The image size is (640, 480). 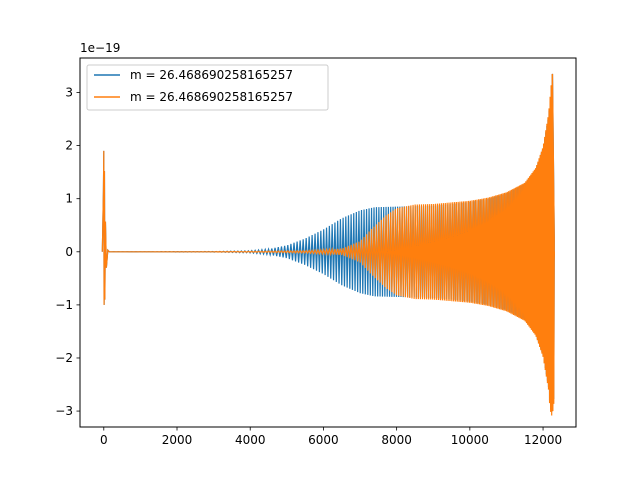 What do you see at coordinates (64, 358) in the screenshot?
I see `y-tick-label: −2` at bounding box center [64, 358].